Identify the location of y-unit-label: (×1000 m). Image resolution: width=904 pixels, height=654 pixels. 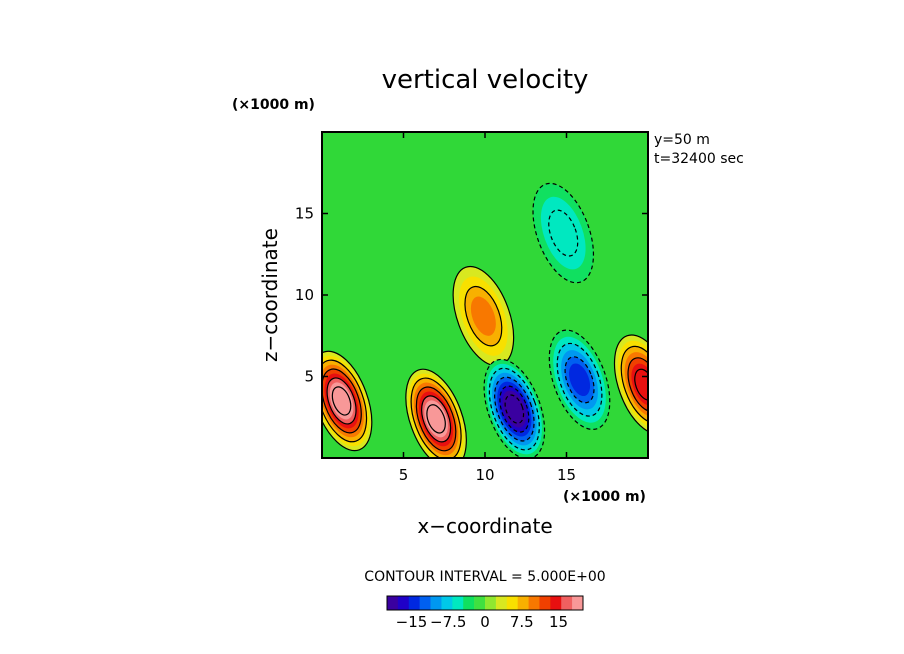
(273, 105).